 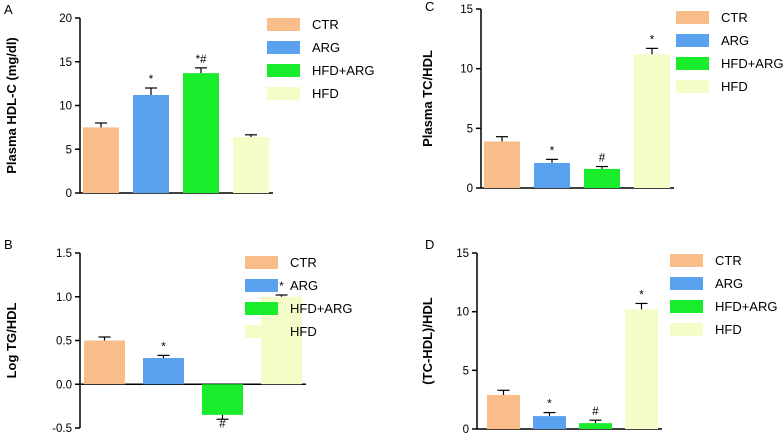 I want to click on significance-label: *#, so click(x=201, y=60).